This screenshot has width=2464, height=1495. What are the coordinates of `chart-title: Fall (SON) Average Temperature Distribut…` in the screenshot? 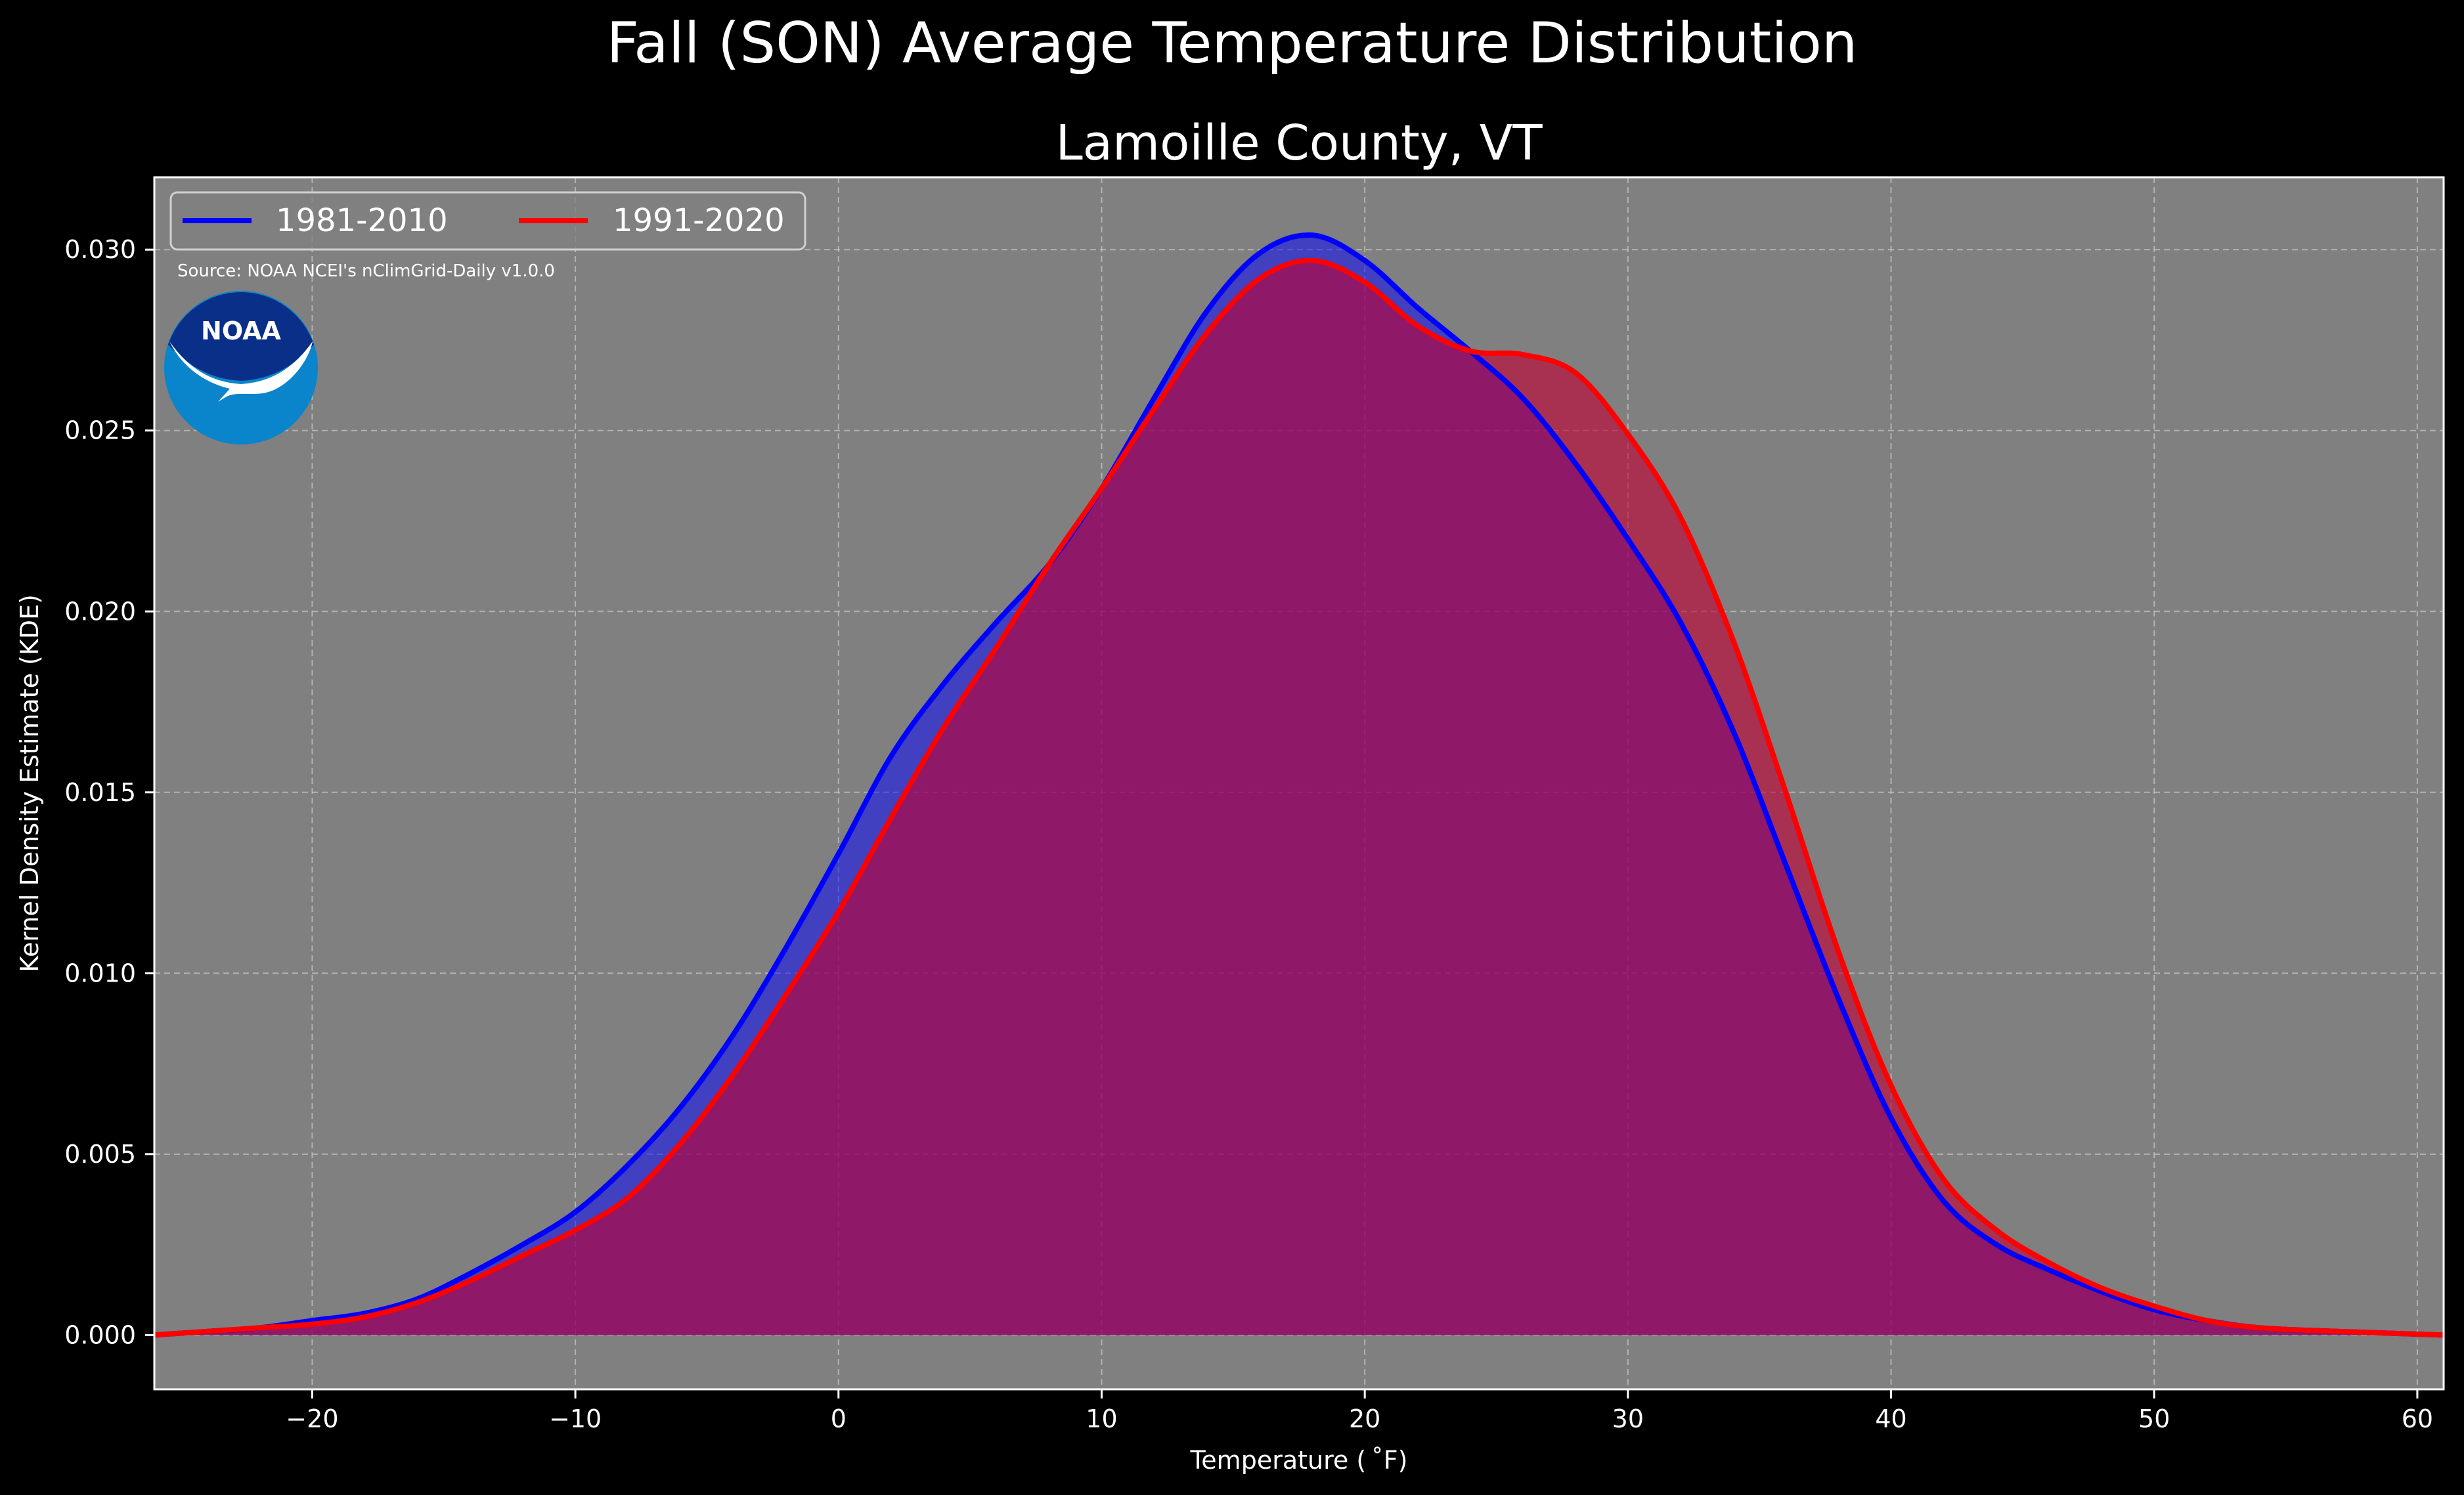 It's located at (1232, 43).